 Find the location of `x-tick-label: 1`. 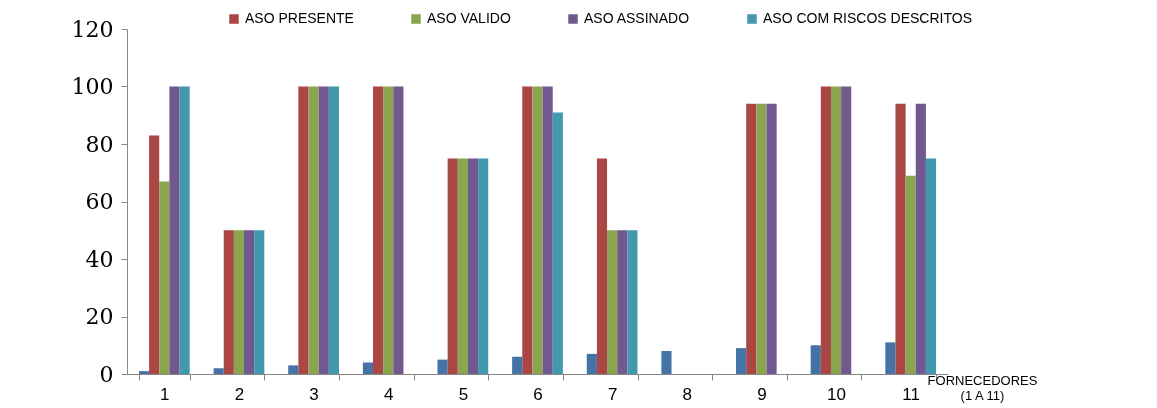

x-tick-label: 1 is located at coordinates (165, 394).